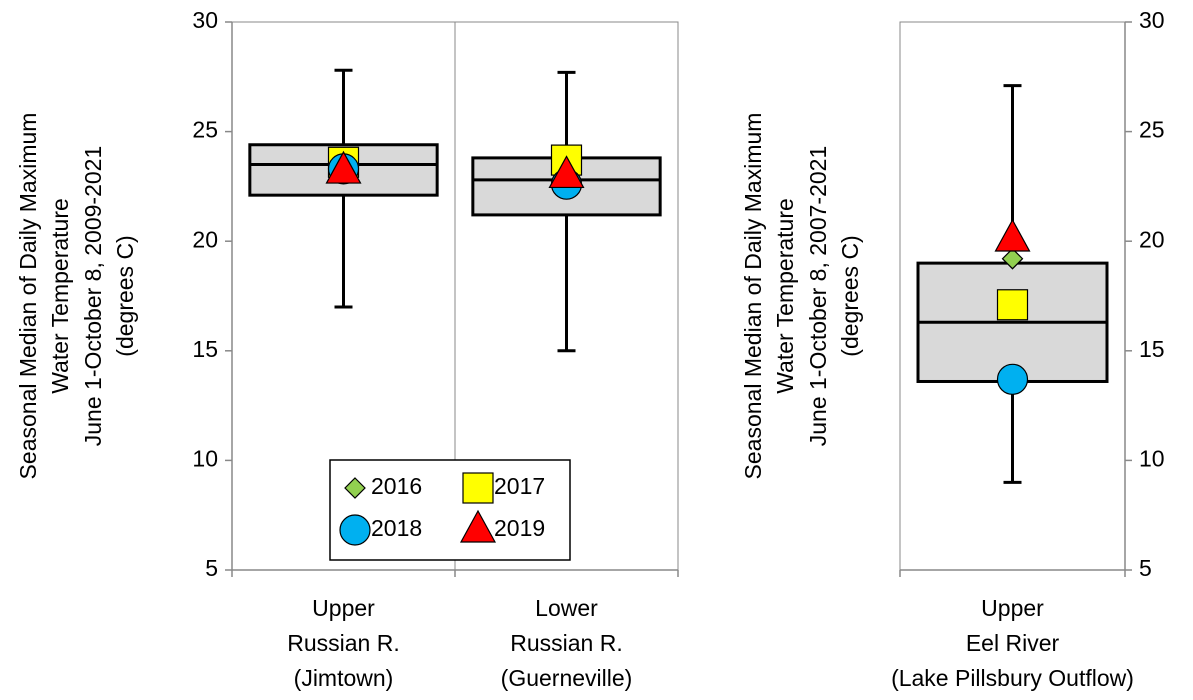 Image resolution: width=1193 pixels, height=700 pixels. Describe the element at coordinates (396, 486) in the screenshot. I see `legend-label: 2016` at that location.